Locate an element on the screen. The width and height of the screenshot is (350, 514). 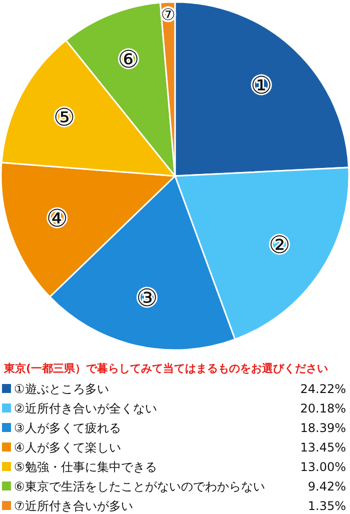
legend-label: ⑥東京で生活をしたことがないのでわからない is located at coordinates (139, 487).